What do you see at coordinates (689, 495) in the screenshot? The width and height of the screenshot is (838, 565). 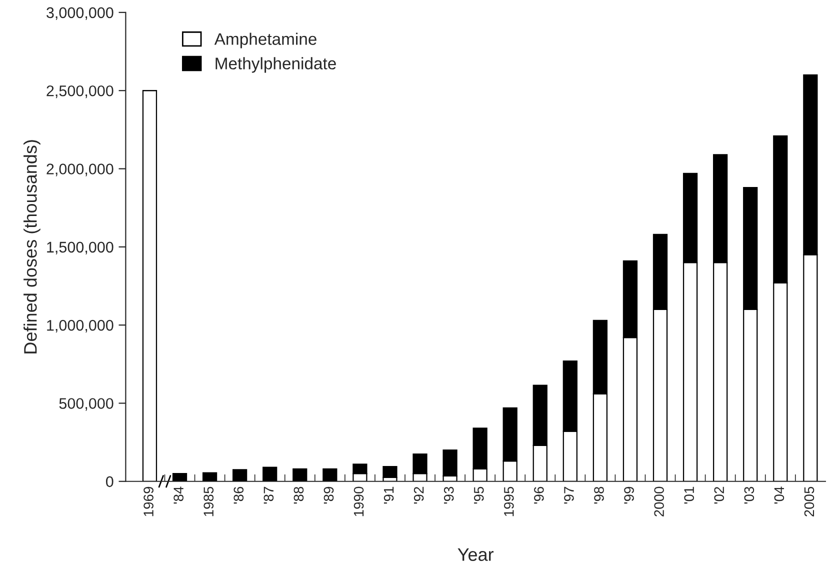 I see `x-tick-label: '01` at bounding box center [689, 495].